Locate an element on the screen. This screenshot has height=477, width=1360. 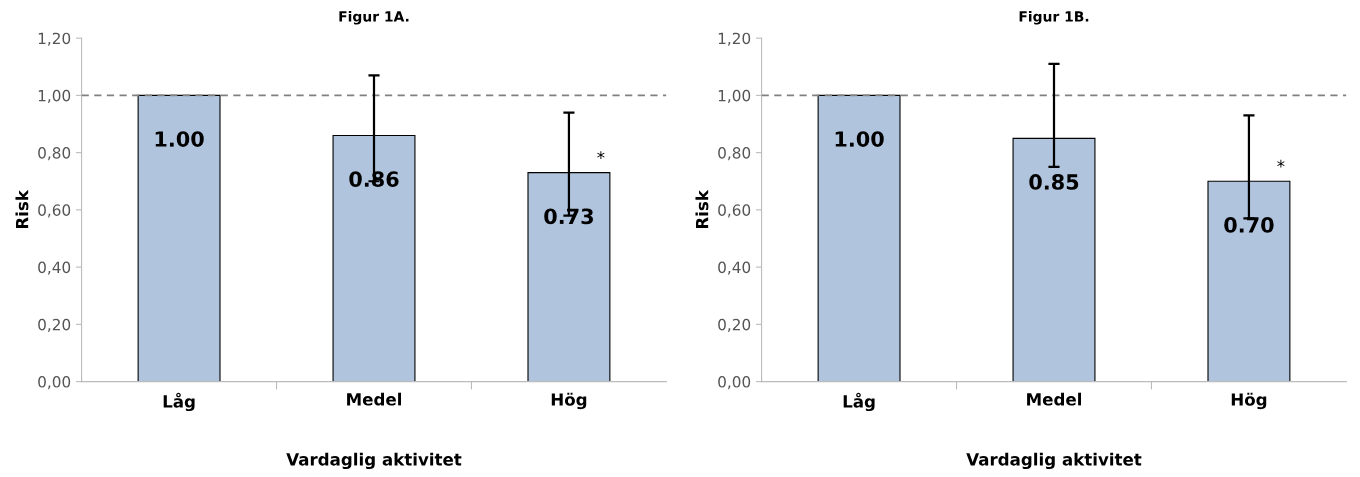
data-label: 0.73 is located at coordinates (568, 216).